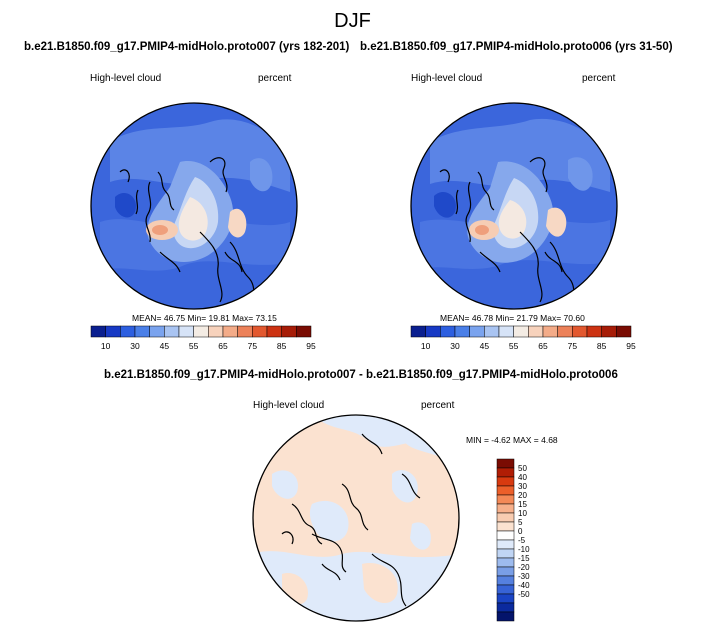 The width and height of the screenshot is (705, 631). What do you see at coordinates (126, 78) in the screenshot?
I see `panel1-variable-label: High-level cloud` at bounding box center [126, 78].